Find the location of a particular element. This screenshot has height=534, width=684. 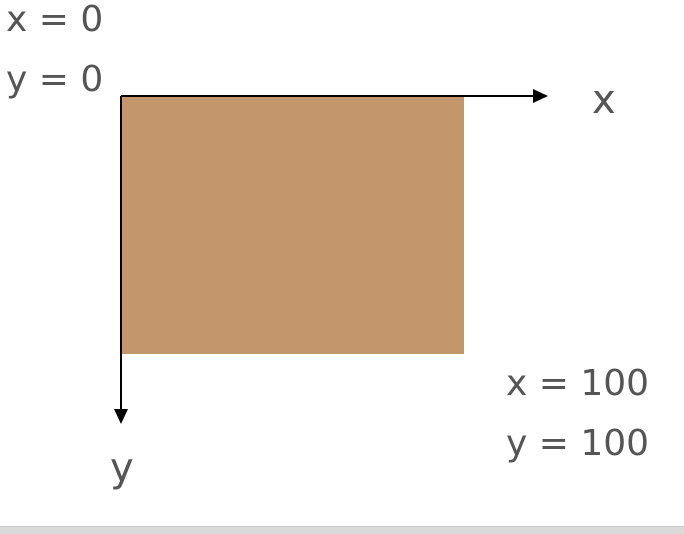

end-x-label: x = 100 is located at coordinates (578, 383).